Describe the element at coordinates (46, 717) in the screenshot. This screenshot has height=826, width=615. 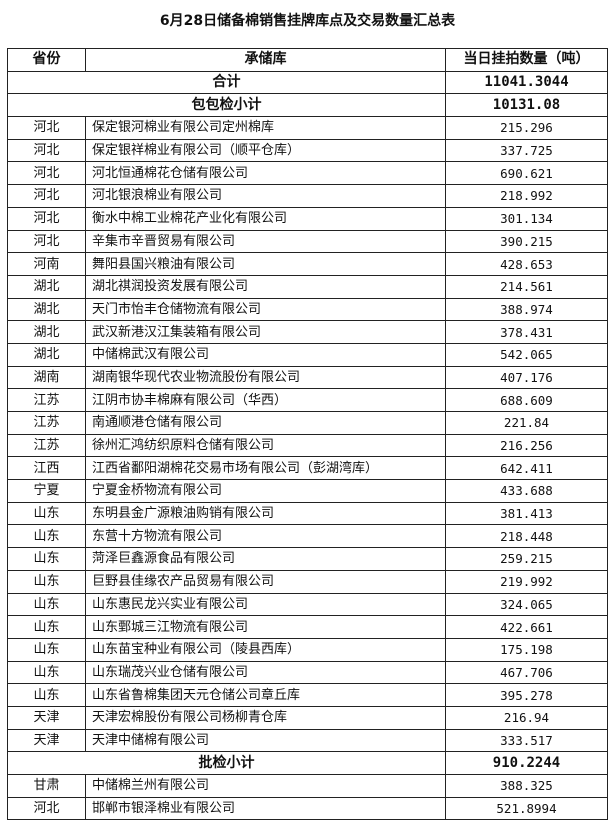
I see `province-cell: 天津` at that location.